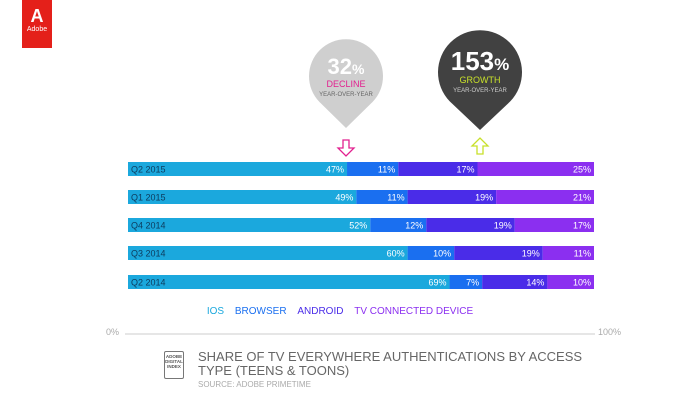 The width and height of the screenshot is (680, 413). I want to click on category-label: Q1 2015, so click(148, 198).